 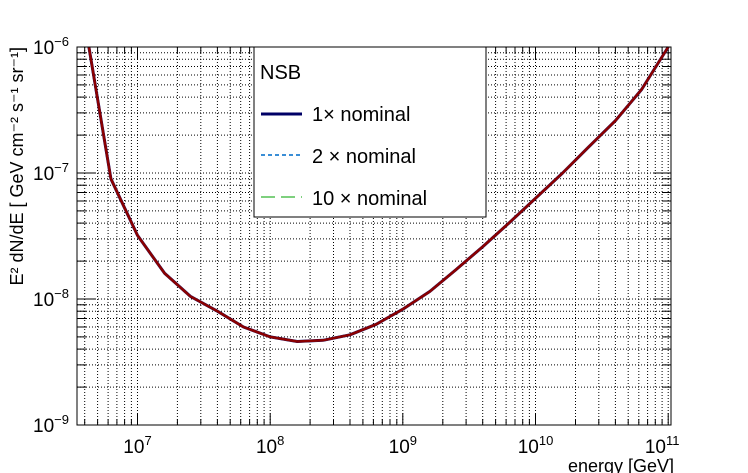 I want to click on y-tick-label: 10⁻⁹, so click(x=51, y=424).